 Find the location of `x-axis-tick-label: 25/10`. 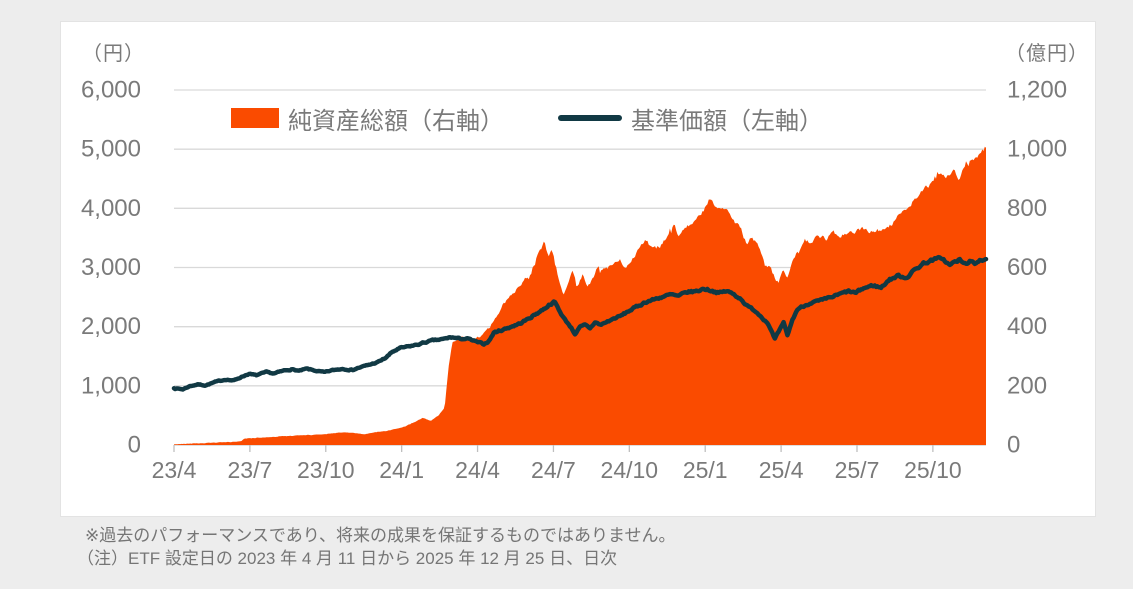

x-axis-tick-label: 25/10 is located at coordinates (933, 470).